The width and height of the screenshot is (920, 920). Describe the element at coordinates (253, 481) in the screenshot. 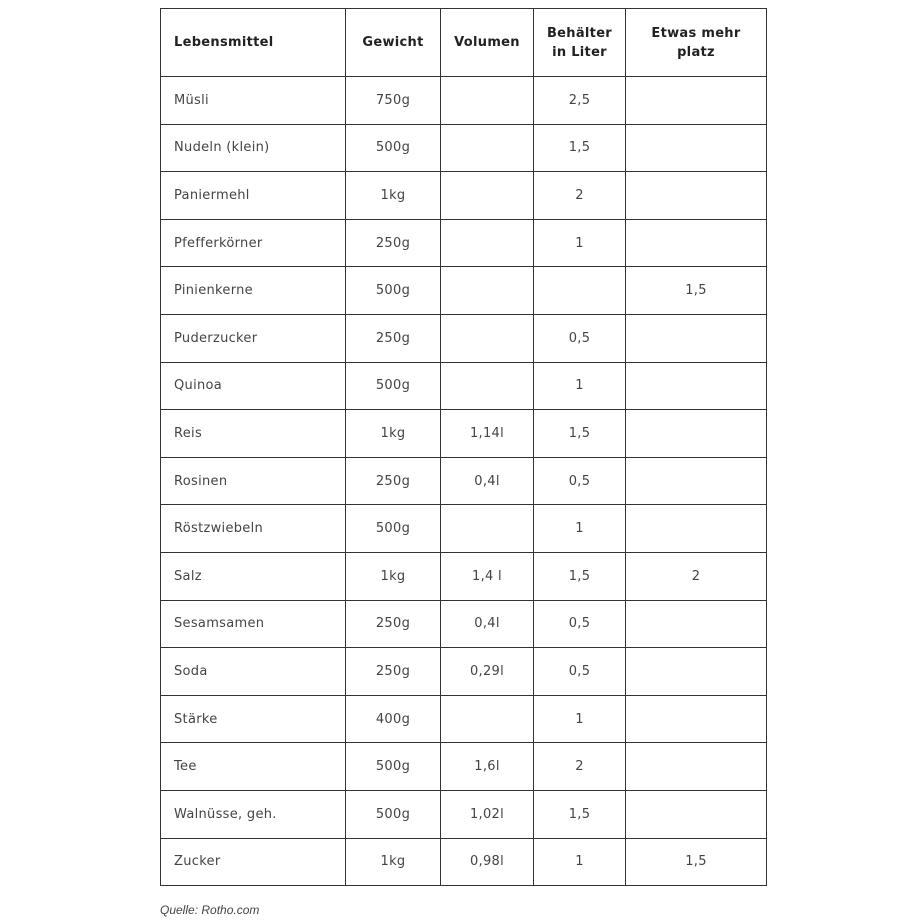

I see `cell-lebensmittel: Rosinen` at that location.